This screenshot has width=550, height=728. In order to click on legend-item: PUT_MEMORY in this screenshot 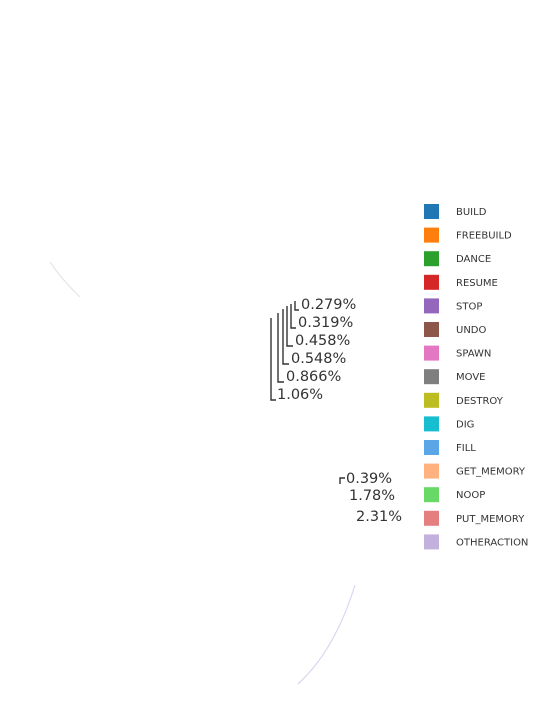, I will do `click(474, 518)`.